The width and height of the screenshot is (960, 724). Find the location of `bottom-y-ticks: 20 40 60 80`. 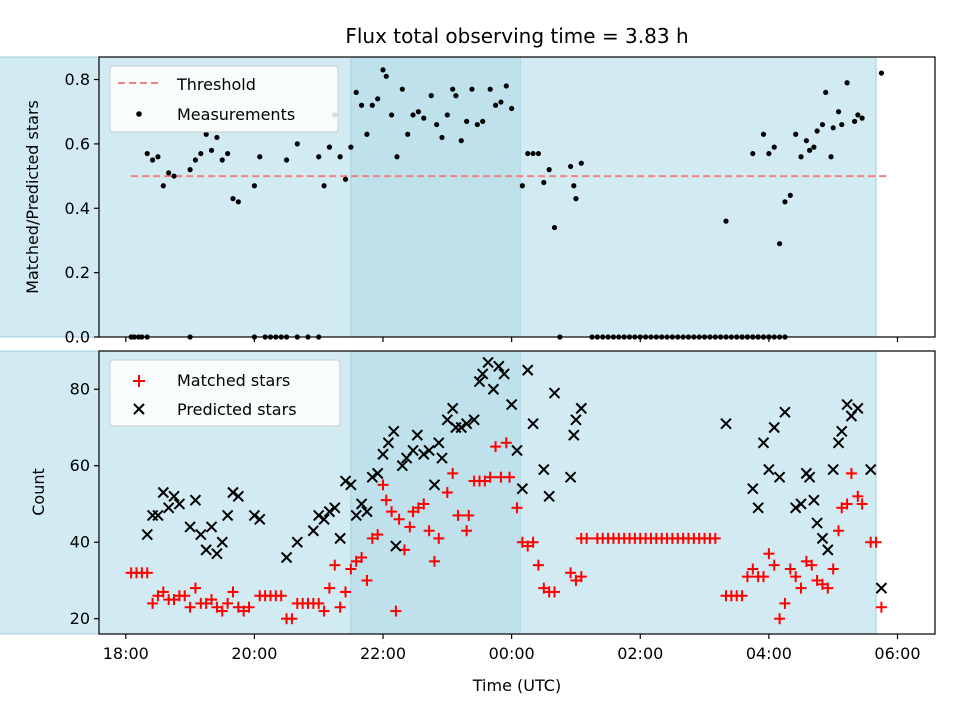

bottom-y-ticks: 20 40 60 80 is located at coordinates (84, 504).